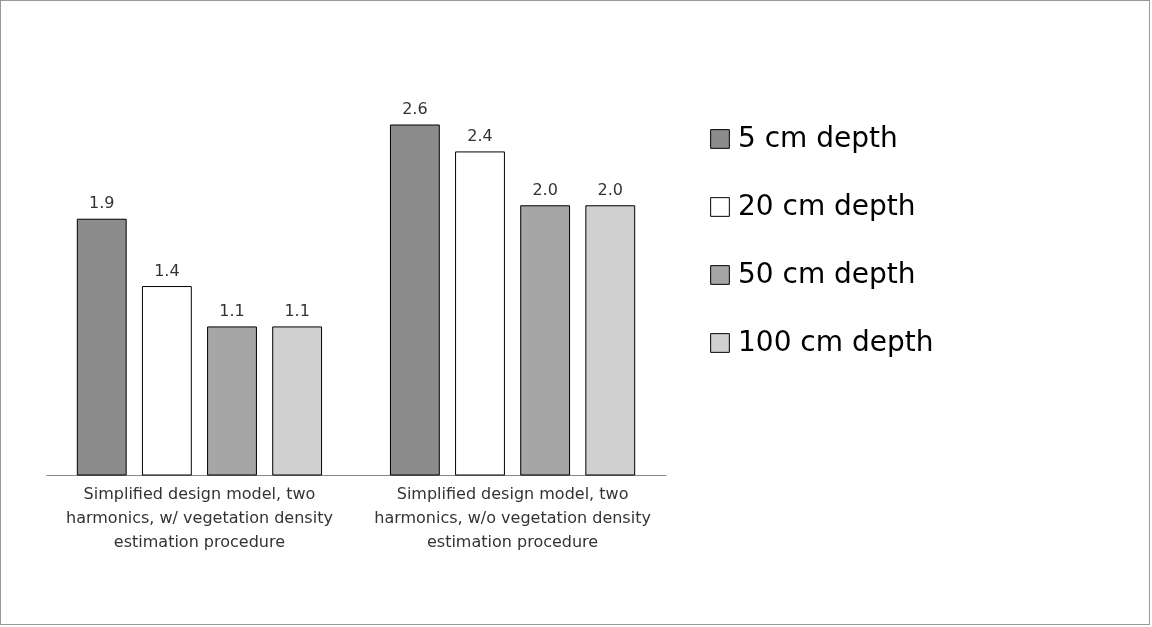  What do you see at coordinates (836, 341) in the screenshot?
I see `legend-label: 100 cm depth` at bounding box center [836, 341].